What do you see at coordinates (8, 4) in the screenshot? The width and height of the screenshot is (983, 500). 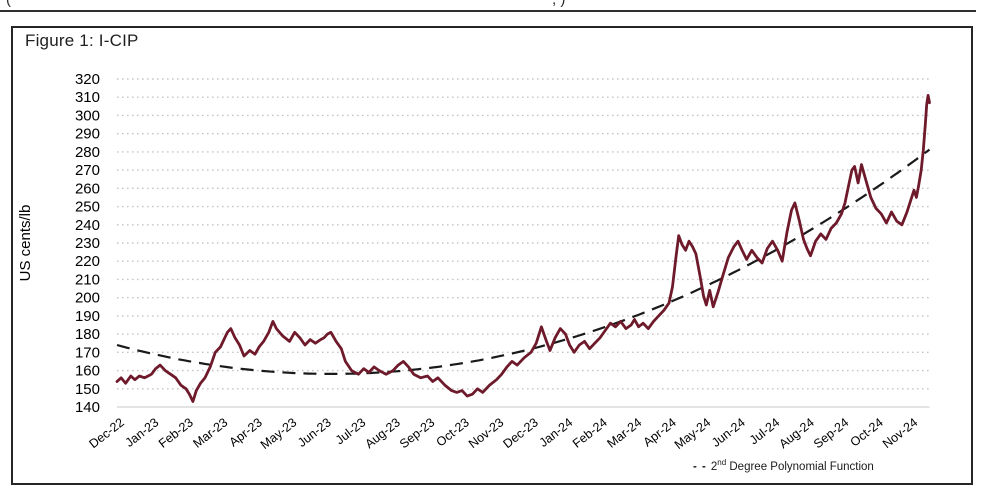 I see `cropped-text-fragment: (` at bounding box center [8, 4].